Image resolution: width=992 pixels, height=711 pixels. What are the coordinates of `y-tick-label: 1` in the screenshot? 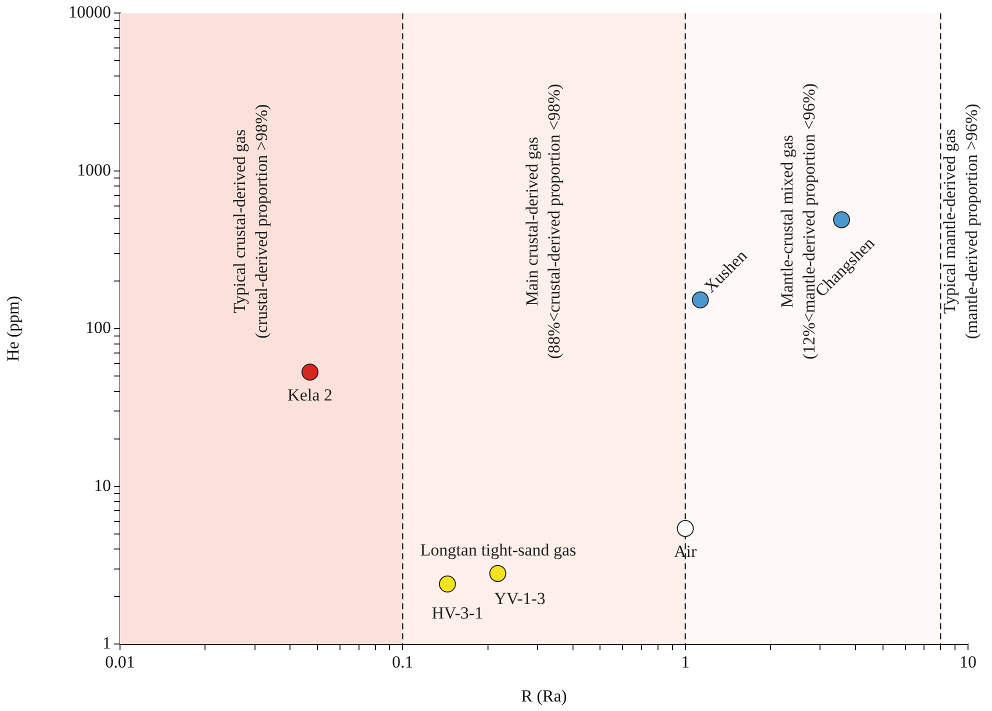 It's located at (106, 642).